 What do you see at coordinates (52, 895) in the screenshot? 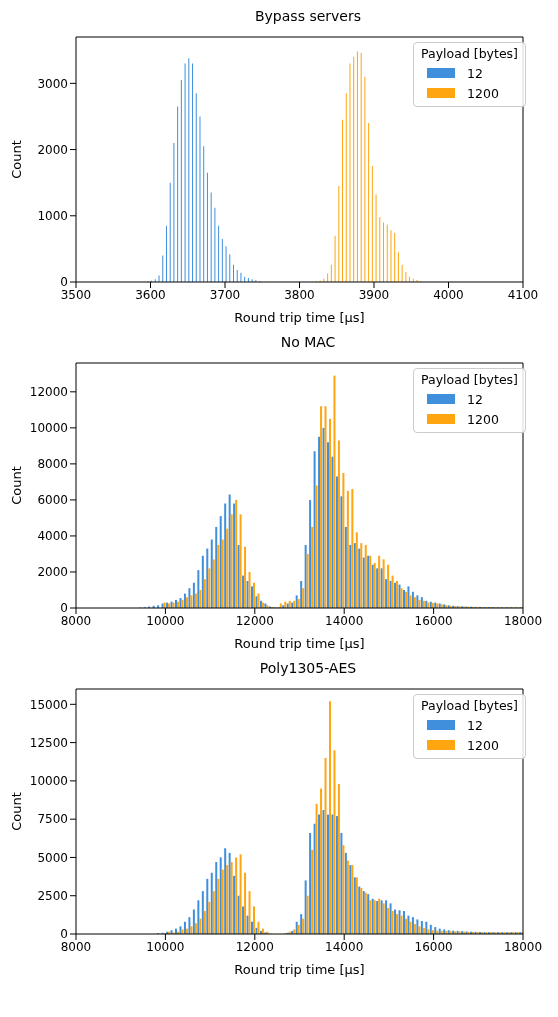
I see `y-tick-label: 2500` at bounding box center [52, 895].